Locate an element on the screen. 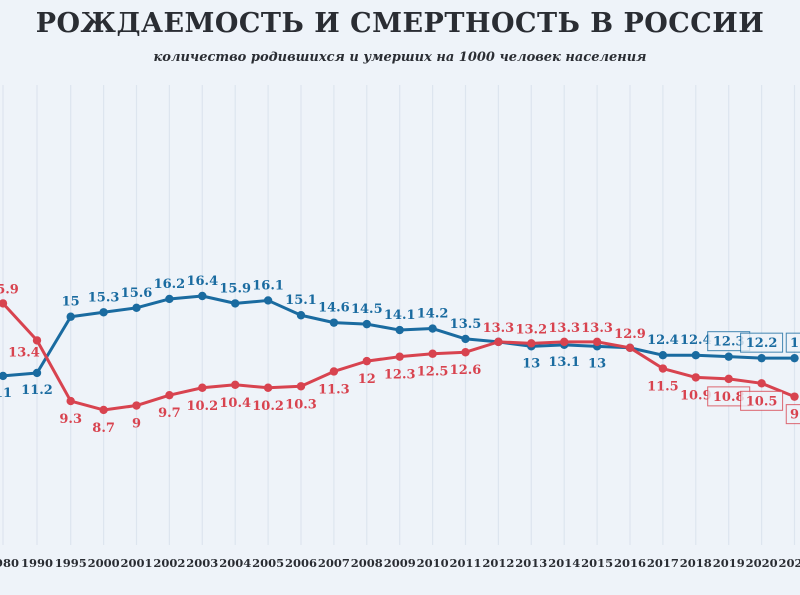  x-tick-label: 2011 is located at coordinates (465, 563).